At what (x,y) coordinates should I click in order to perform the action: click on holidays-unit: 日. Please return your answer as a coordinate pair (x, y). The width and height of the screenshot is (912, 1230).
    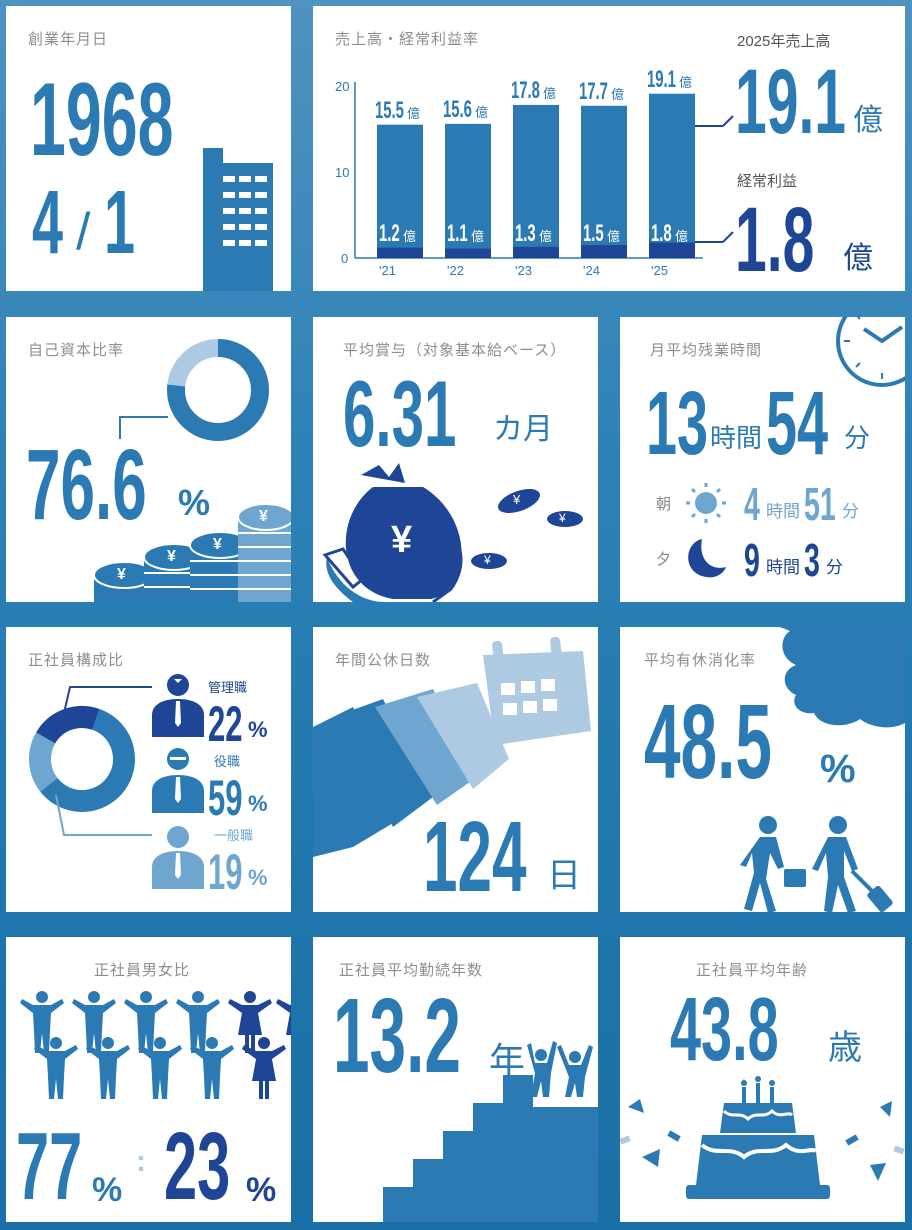
    Looking at the image, I should click on (564, 876).